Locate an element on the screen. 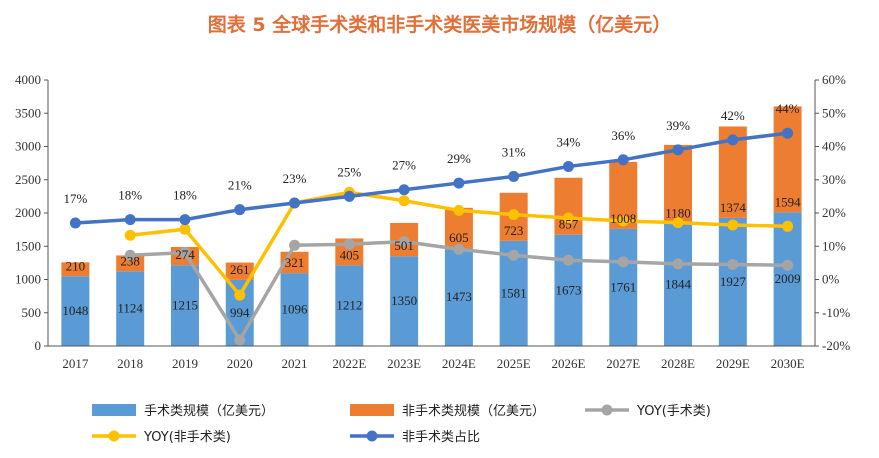 This screenshot has height=458, width=879. x-axis-tick-label: 2019 is located at coordinates (185, 363).